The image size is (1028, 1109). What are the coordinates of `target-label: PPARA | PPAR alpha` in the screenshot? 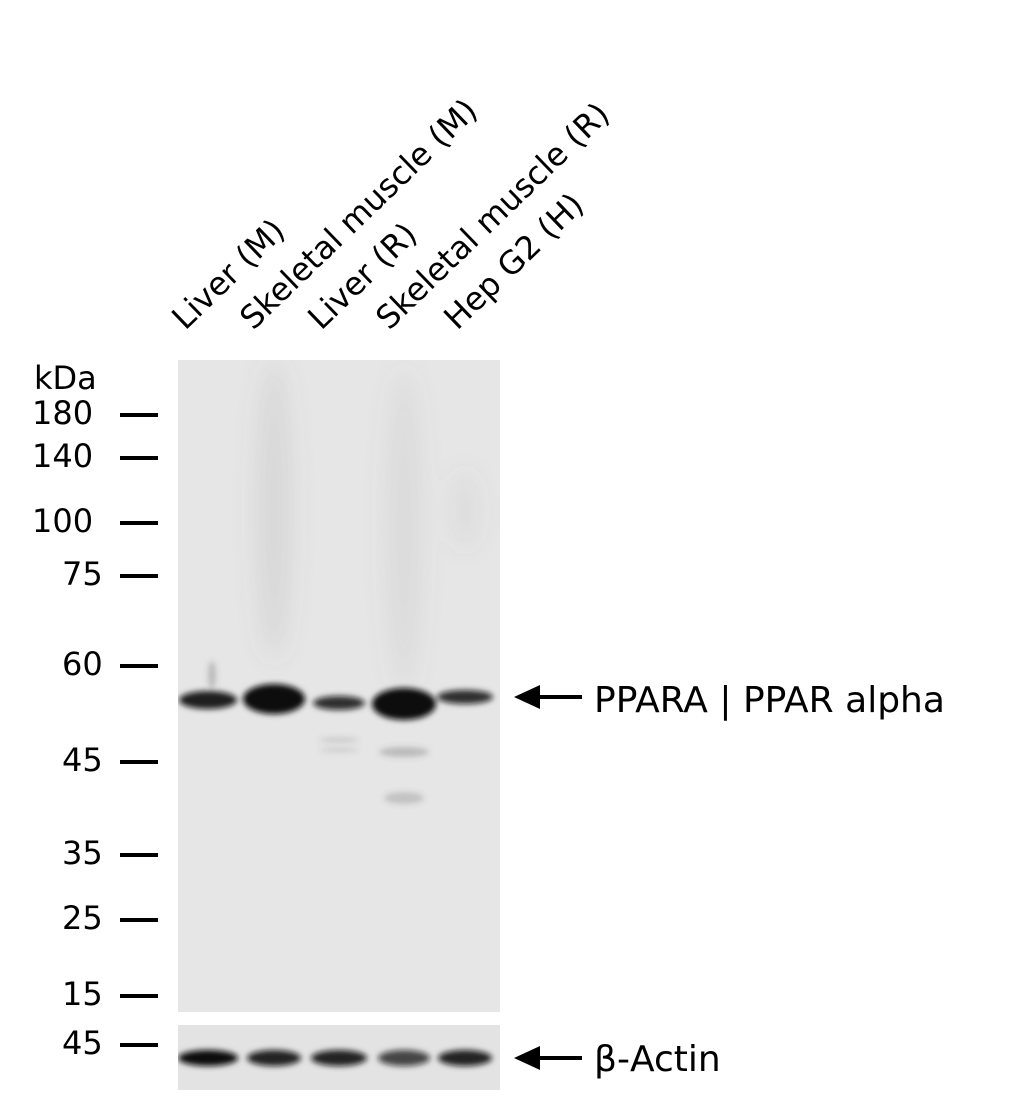 It's located at (769, 700).